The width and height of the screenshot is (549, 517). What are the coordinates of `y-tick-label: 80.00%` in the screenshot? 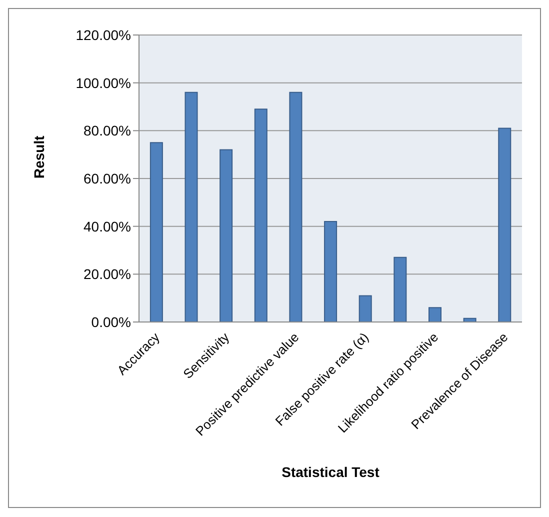 It's located at (107, 130).